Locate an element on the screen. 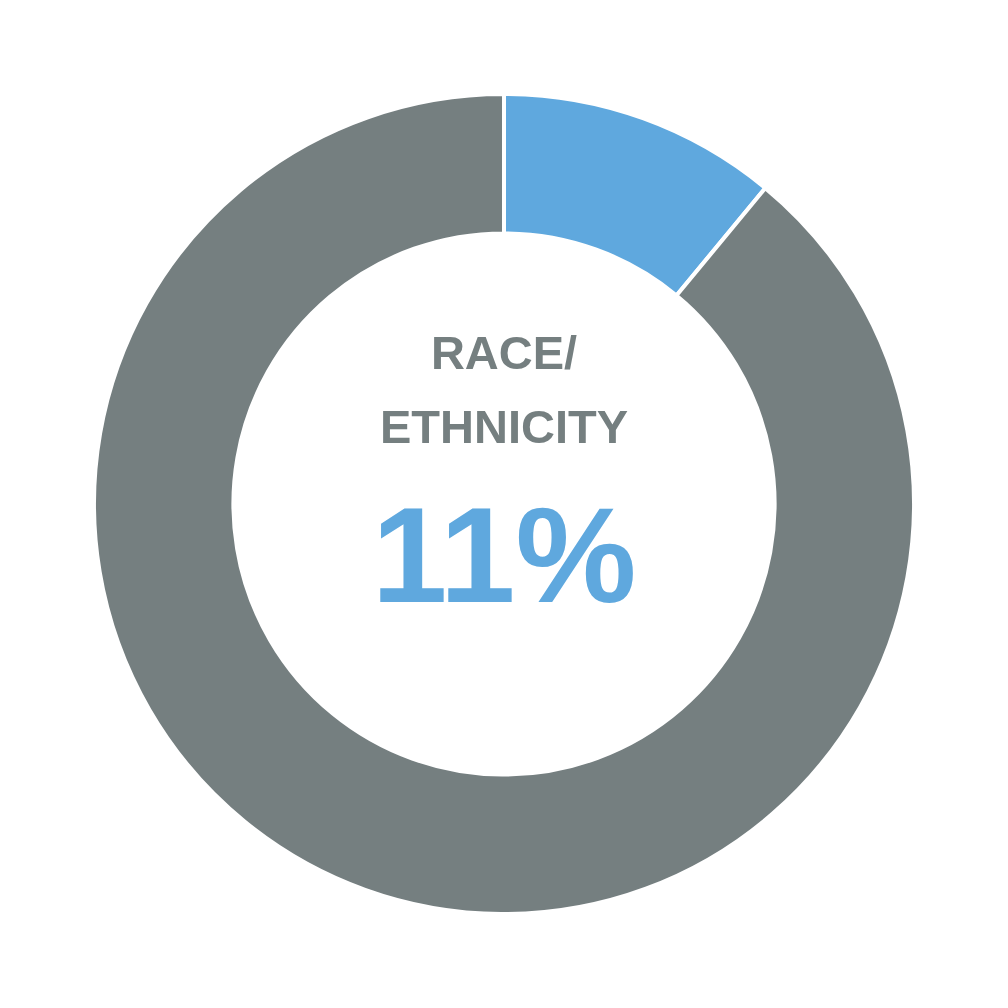 Image resolution: width=1008 pixels, height=1008 pixels. text: 11% is located at coordinates (504, 554).